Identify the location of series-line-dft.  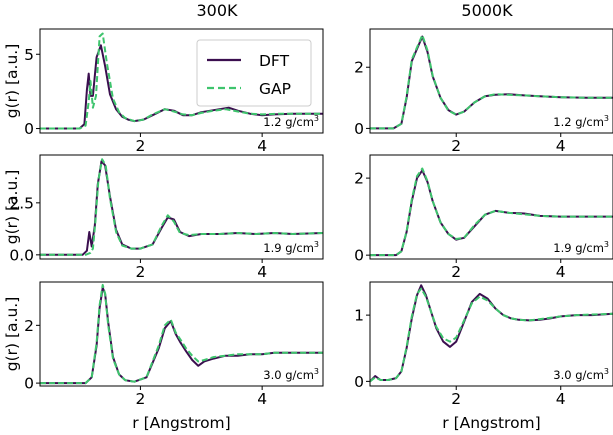
(491, 333).